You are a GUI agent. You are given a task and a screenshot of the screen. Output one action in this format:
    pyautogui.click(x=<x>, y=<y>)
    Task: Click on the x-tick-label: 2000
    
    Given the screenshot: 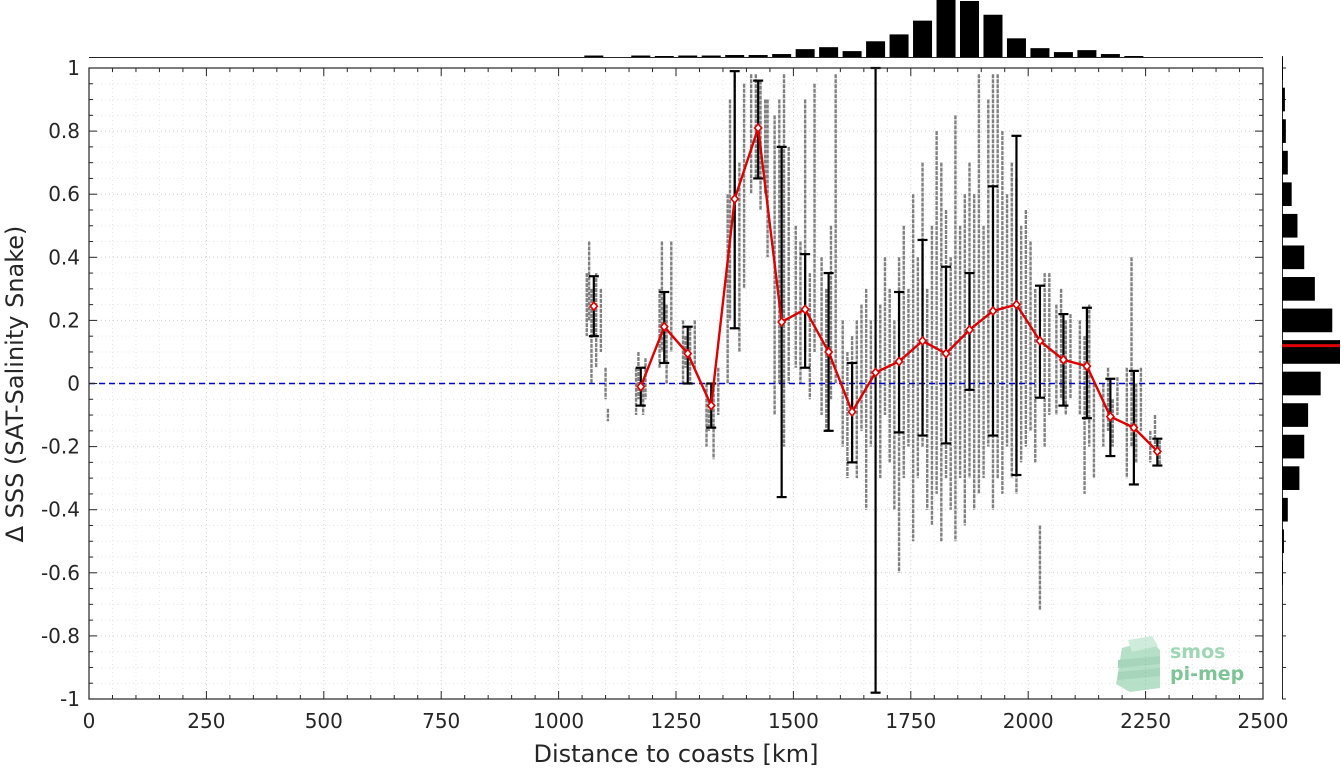 What is the action you would take?
    pyautogui.click(x=1028, y=721)
    